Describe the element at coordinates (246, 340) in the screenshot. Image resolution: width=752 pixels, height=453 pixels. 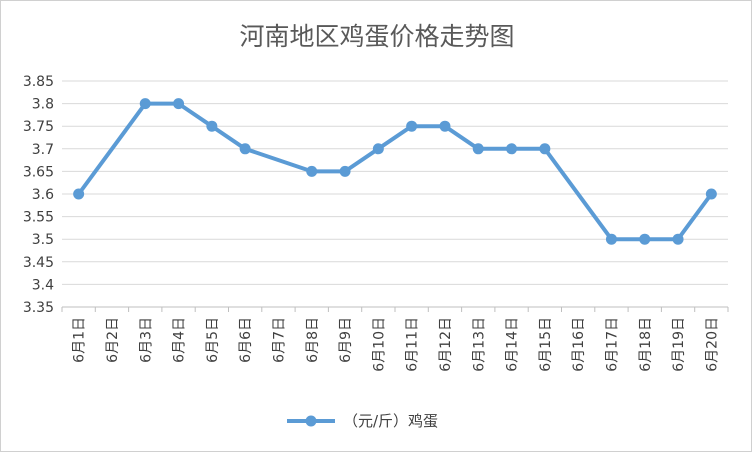
I see `x-tick-label: 6月6日` at that location.